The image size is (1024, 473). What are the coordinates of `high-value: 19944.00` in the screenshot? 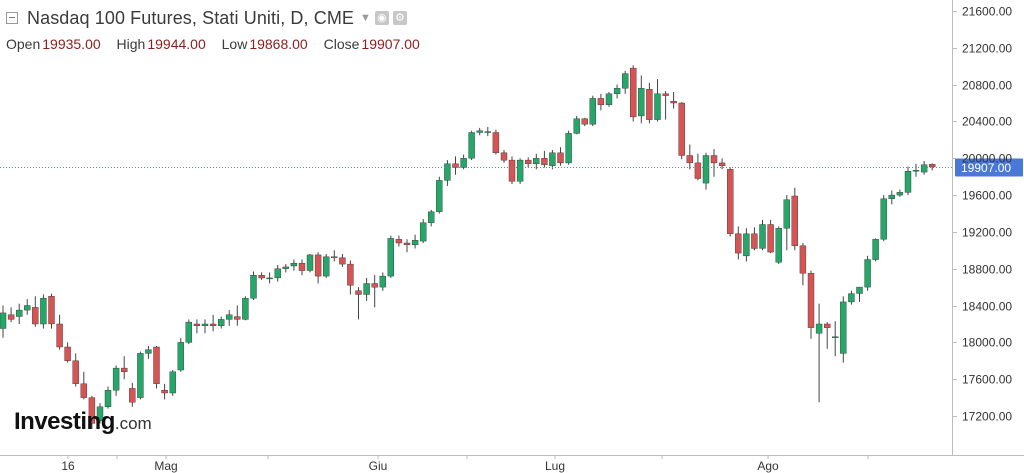 It's located at (176, 44).